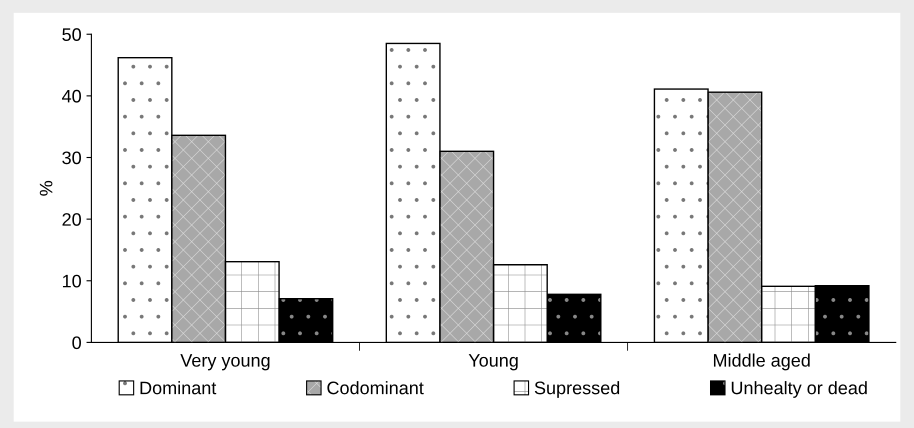 The image size is (914, 428). Describe the element at coordinates (225, 362) in the screenshot. I see `x-tick-label: Very young` at that location.